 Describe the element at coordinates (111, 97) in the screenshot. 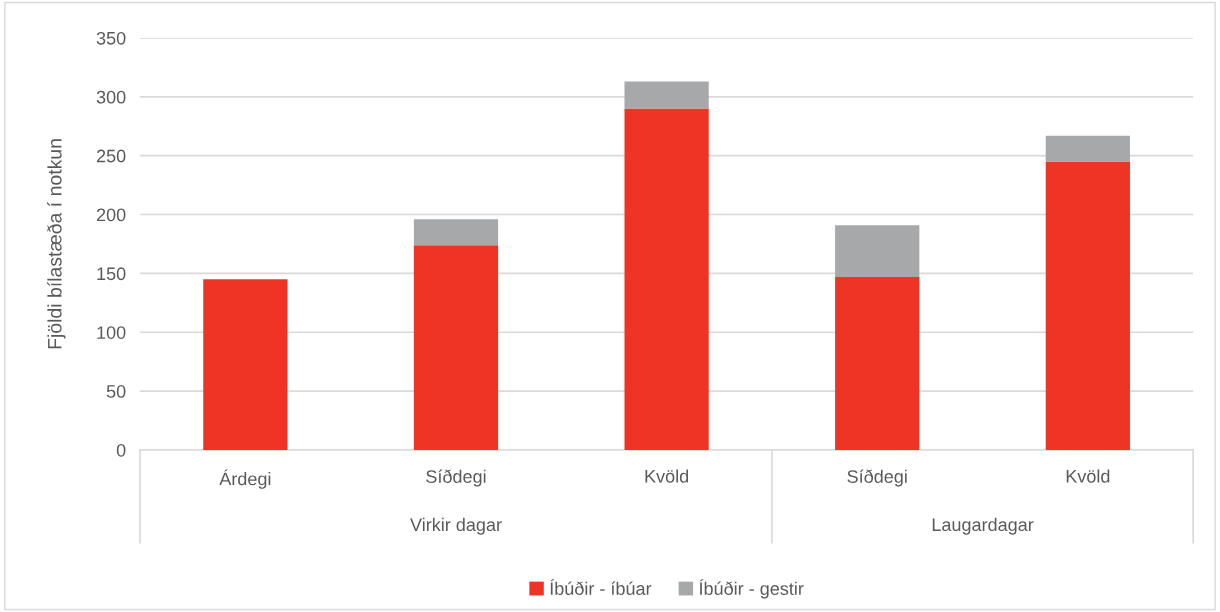

I see `y-tick-label: 300` at that location.